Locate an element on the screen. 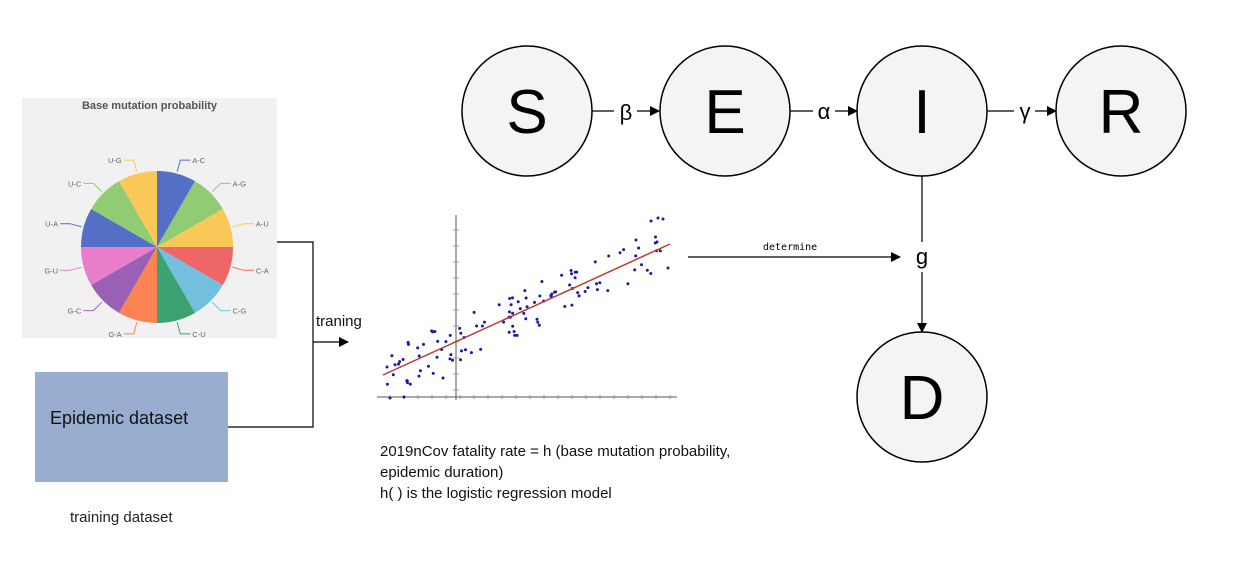  pie-slice-c-g is located at coordinates (190, 280).